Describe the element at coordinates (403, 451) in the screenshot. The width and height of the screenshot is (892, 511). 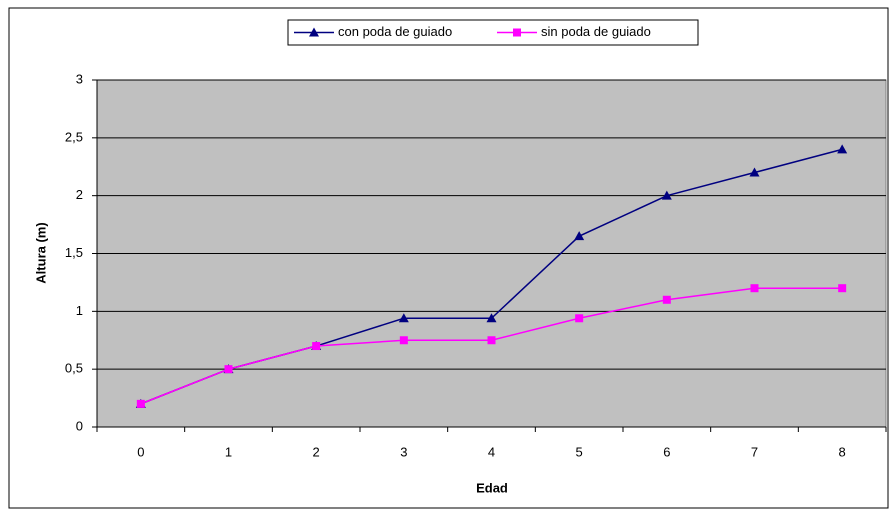
I see `x-tick-label: 3` at that location.